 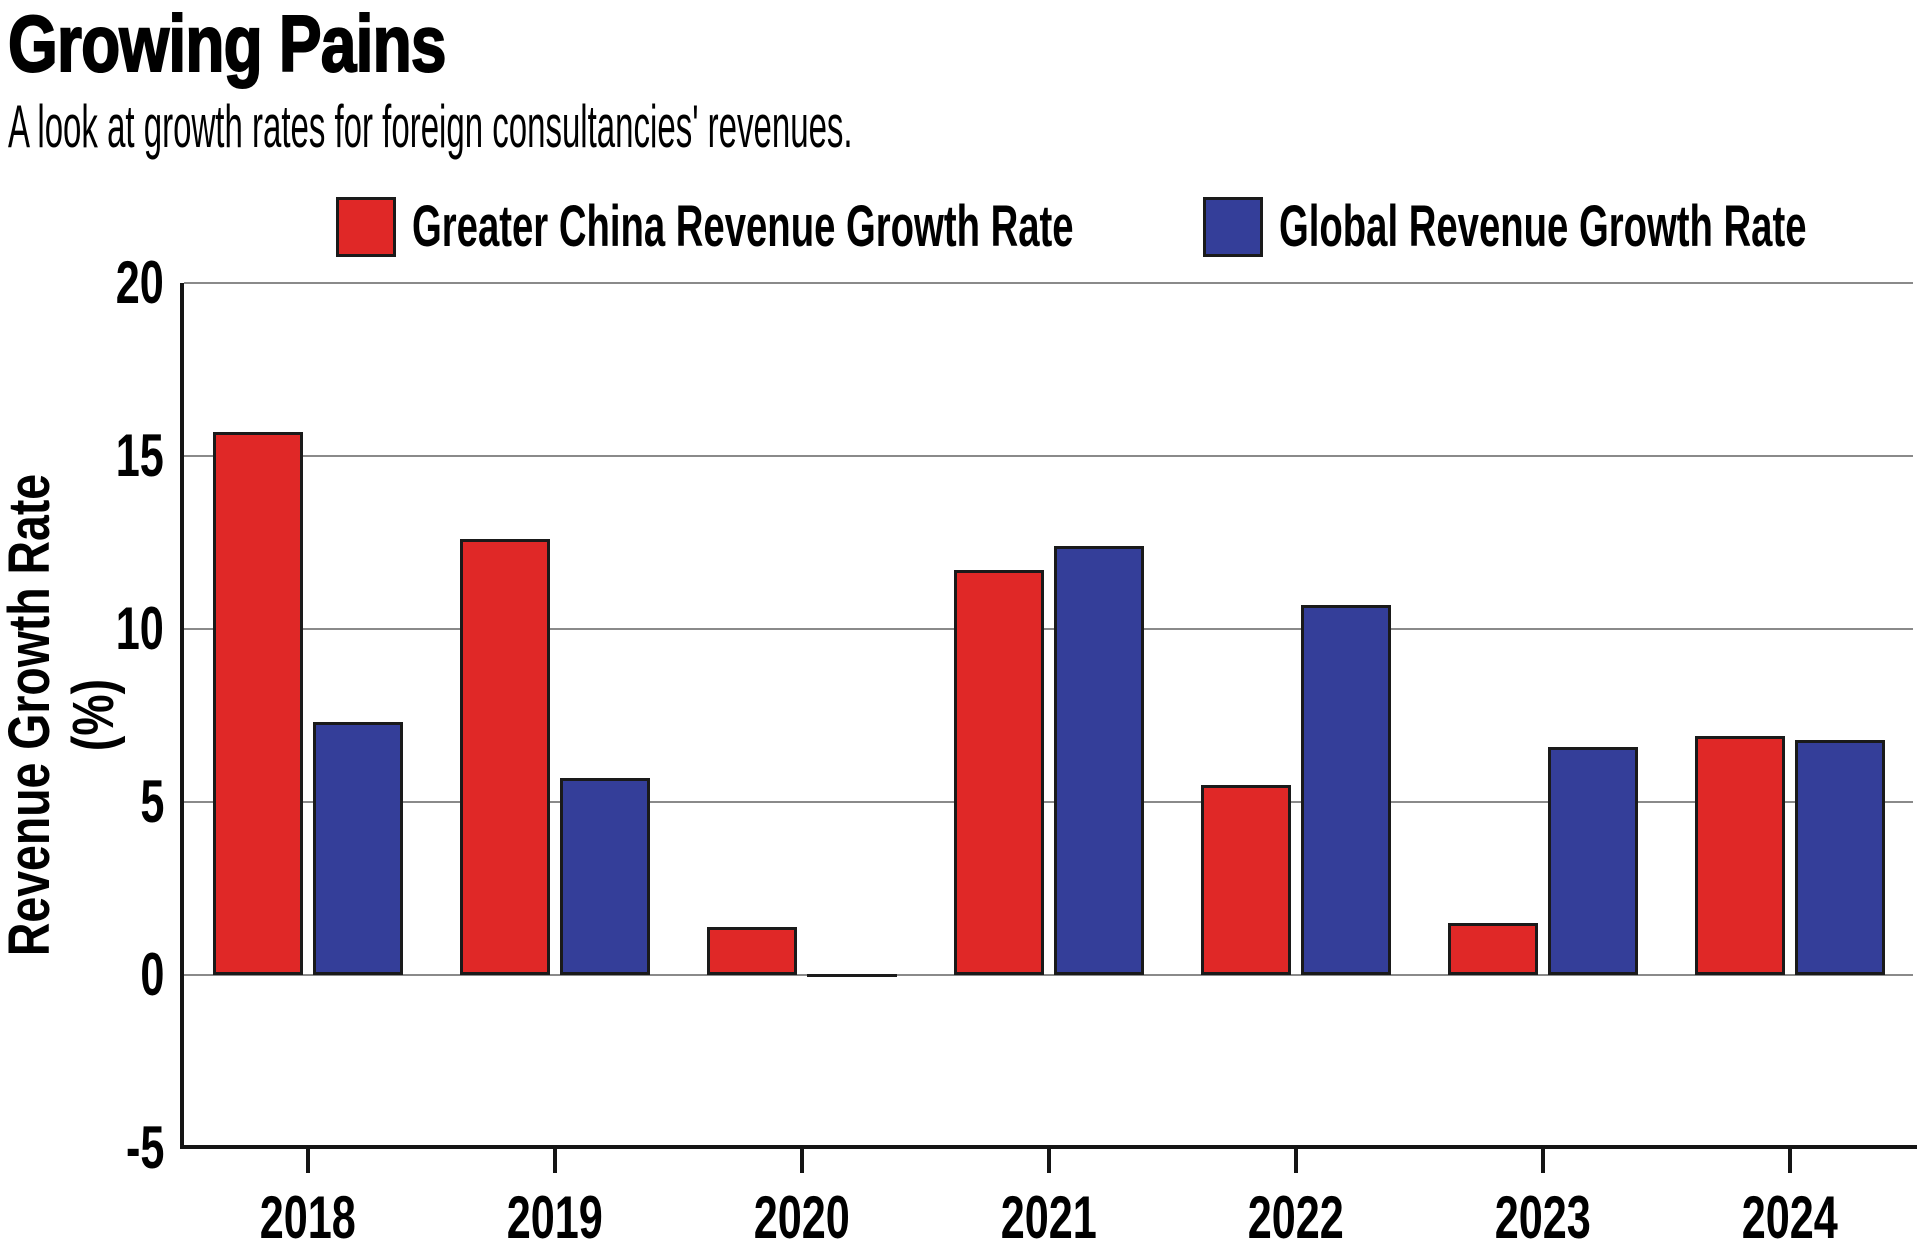 What do you see at coordinates (1543, 226) in the screenshot?
I see `legend-label-global: Global Revenue Growth Rate` at bounding box center [1543, 226].